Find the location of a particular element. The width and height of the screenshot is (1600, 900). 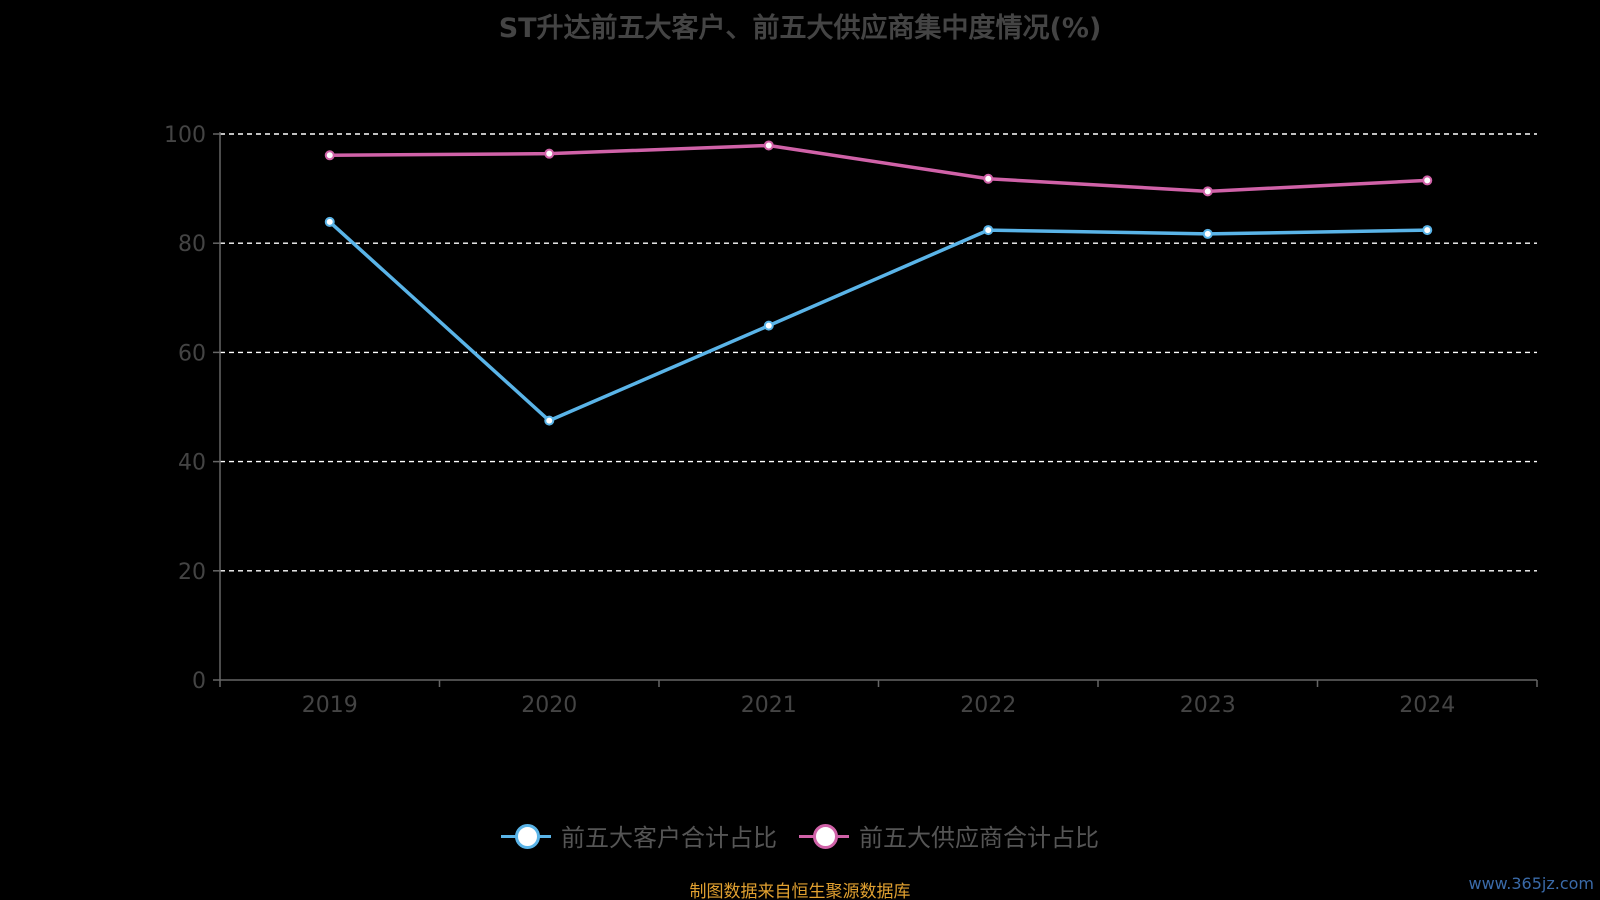

y-tick-label: 0 is located at coordinates (199, 681).